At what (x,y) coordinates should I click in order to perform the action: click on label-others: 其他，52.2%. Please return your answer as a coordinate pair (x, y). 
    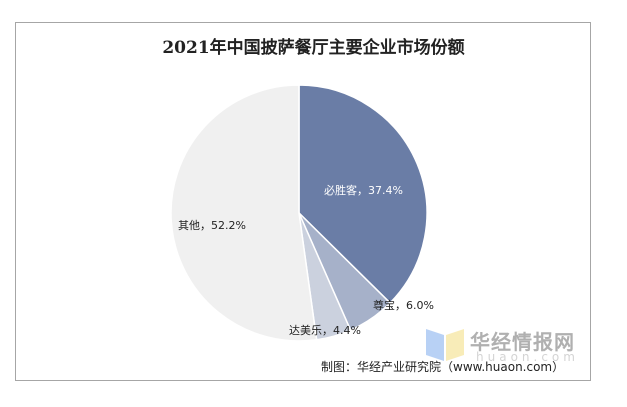
    Looking at the image, I should click on (212, 225).